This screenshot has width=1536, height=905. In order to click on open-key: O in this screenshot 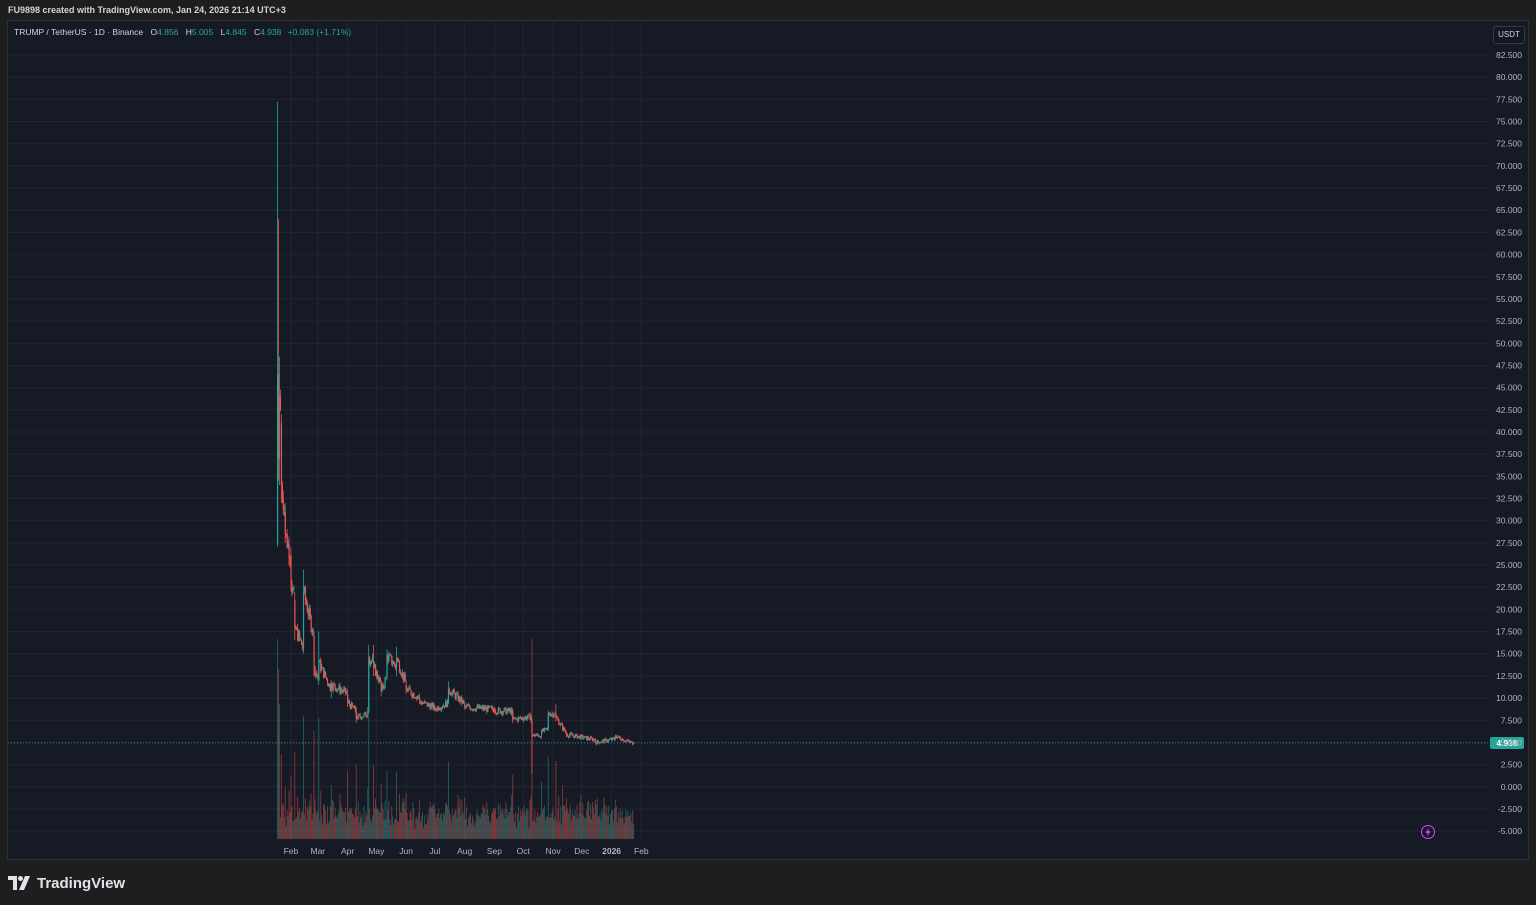, I will do `click(154, 32)`.